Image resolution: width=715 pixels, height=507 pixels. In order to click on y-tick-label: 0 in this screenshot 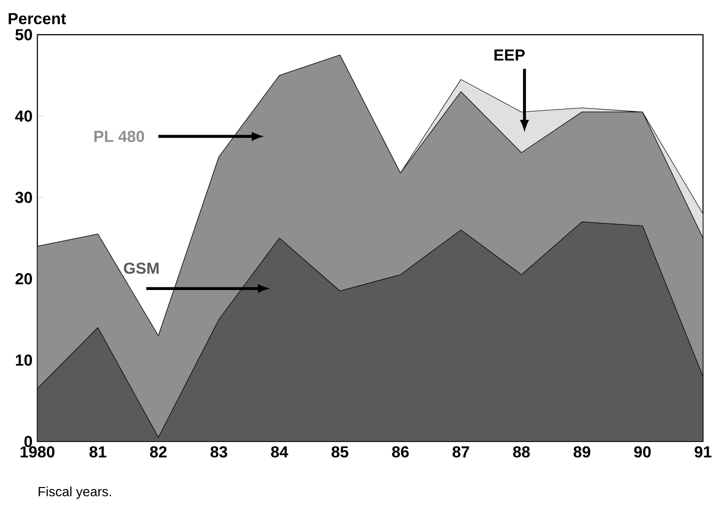, I will do `click(28, 442)`.